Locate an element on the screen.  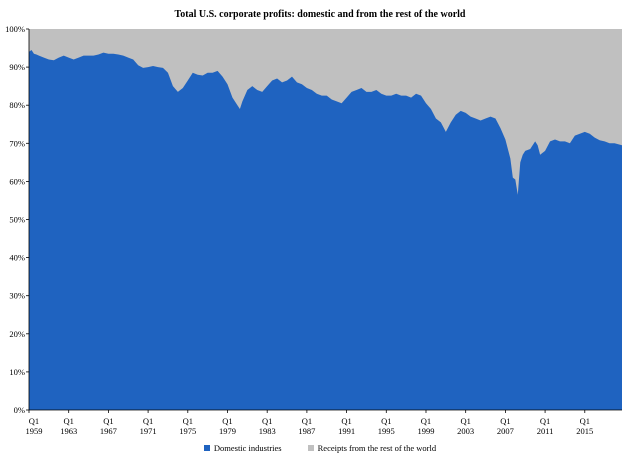
y-axis-ticks: 0% 10% 20% 30% 40% 50% 60% 70% 80% 90% 100% is located at coordinates (17, 219).